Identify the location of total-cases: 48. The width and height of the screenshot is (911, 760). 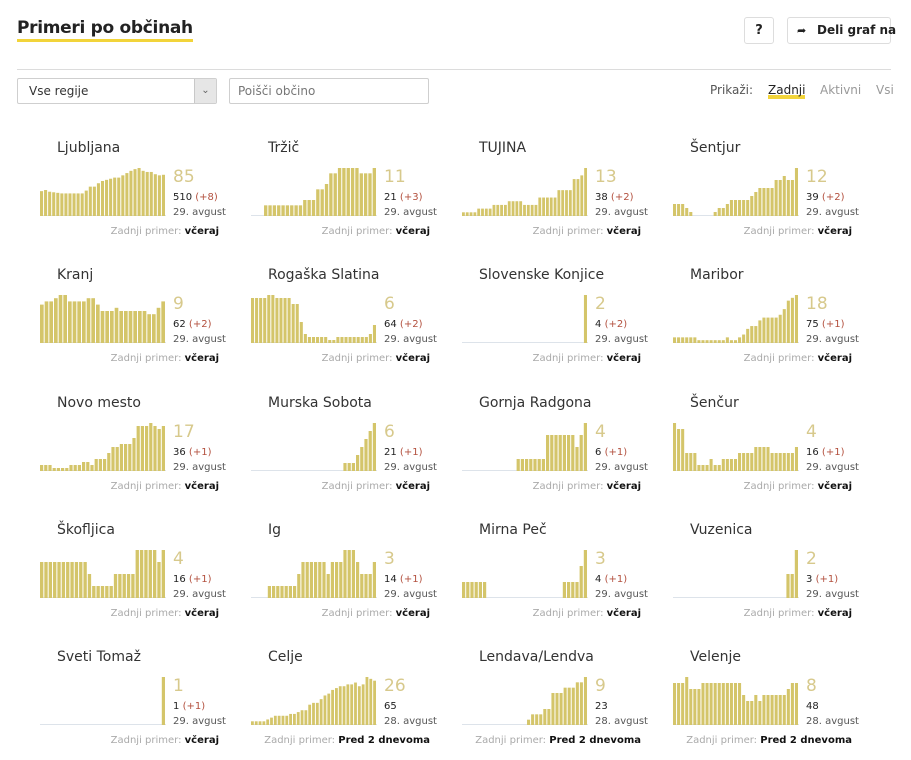
(812, 706).